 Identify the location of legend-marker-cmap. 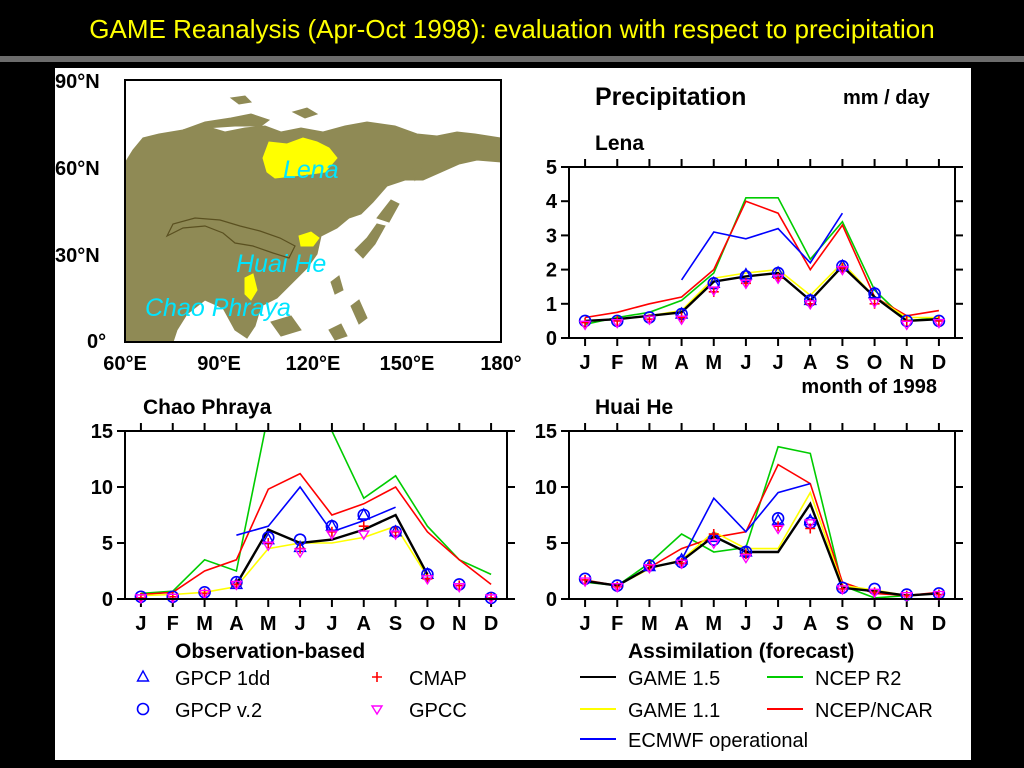
(377, 677).